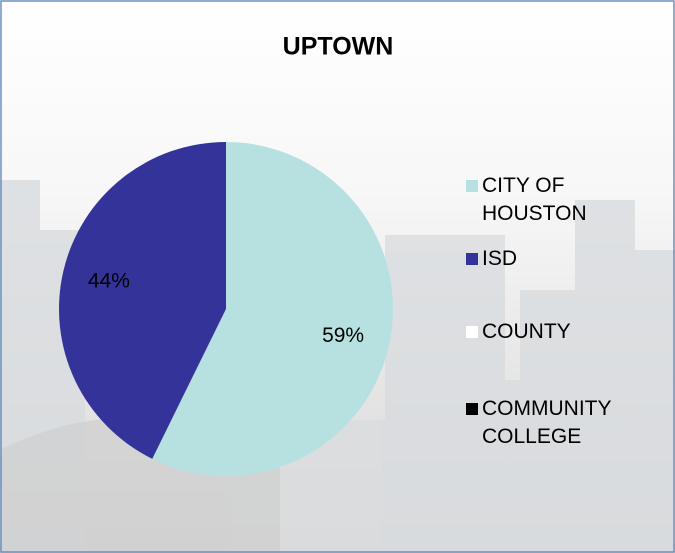  Describe the element at coordinates (547, 422) in the screenshot. I see `legend-label: COMMUNITY COLLEGE` at that location.